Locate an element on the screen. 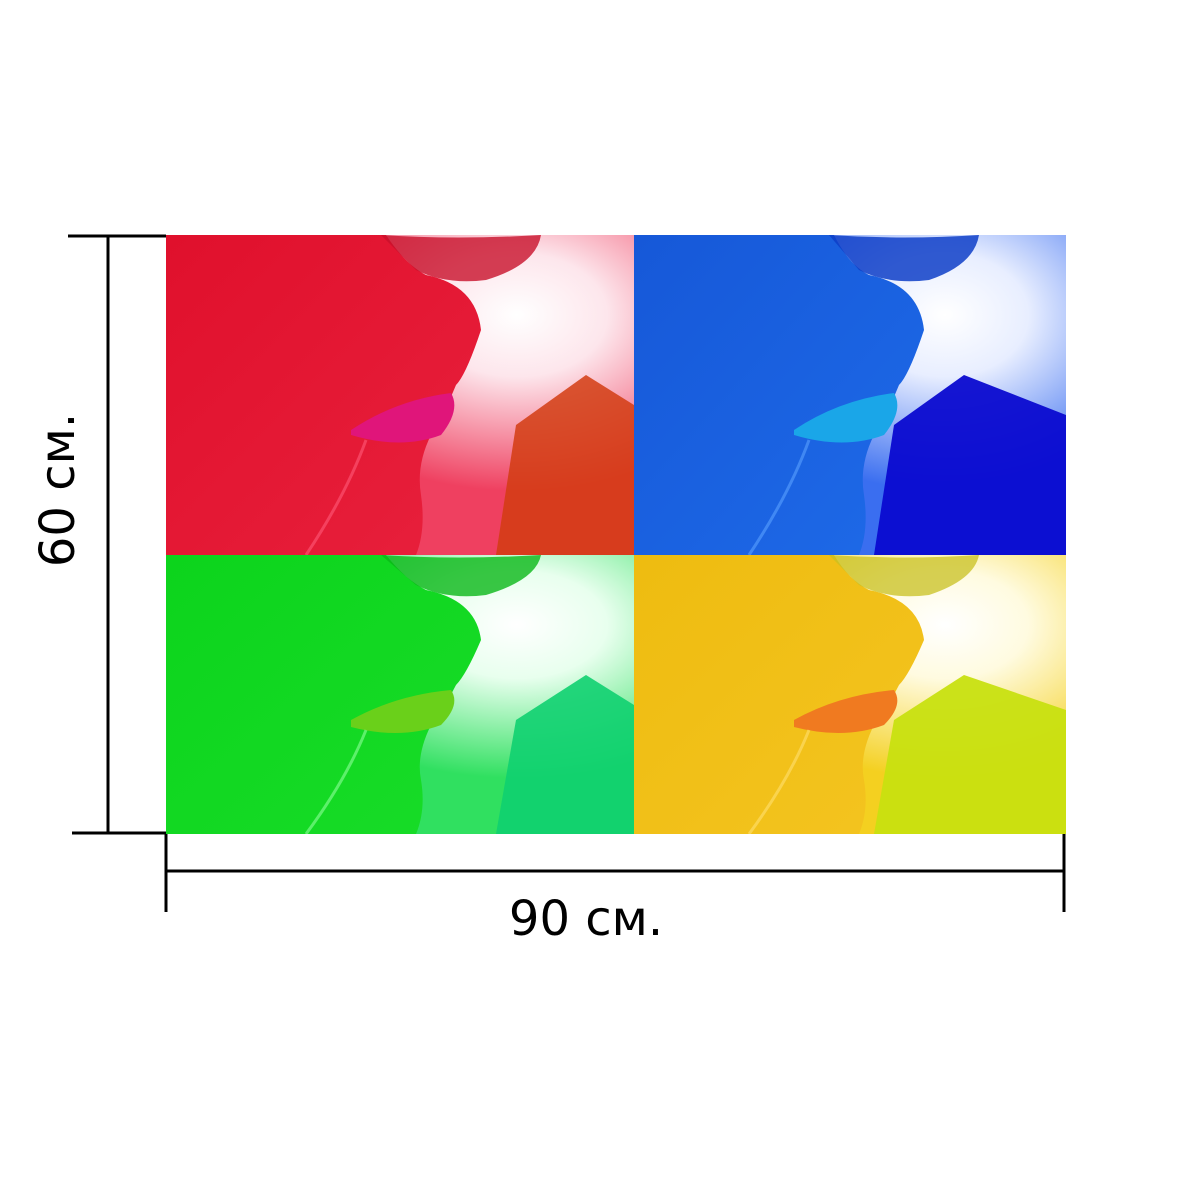 The image size is (1200, 1200). blue-lips-panel is located at coordinates (850, 395).